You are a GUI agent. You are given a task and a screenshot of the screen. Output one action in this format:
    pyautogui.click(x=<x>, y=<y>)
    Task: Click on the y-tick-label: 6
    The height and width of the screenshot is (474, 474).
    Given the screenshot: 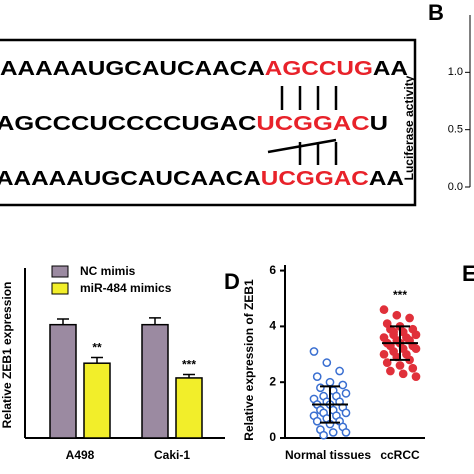 What is the action you would take?
    pyautogui.click(x=272, y=270)
    